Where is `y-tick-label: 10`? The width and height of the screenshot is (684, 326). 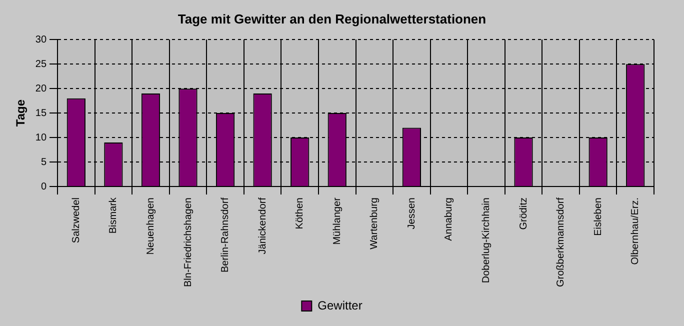 y-tick-label: 10 is located at coordinates (41, 138).